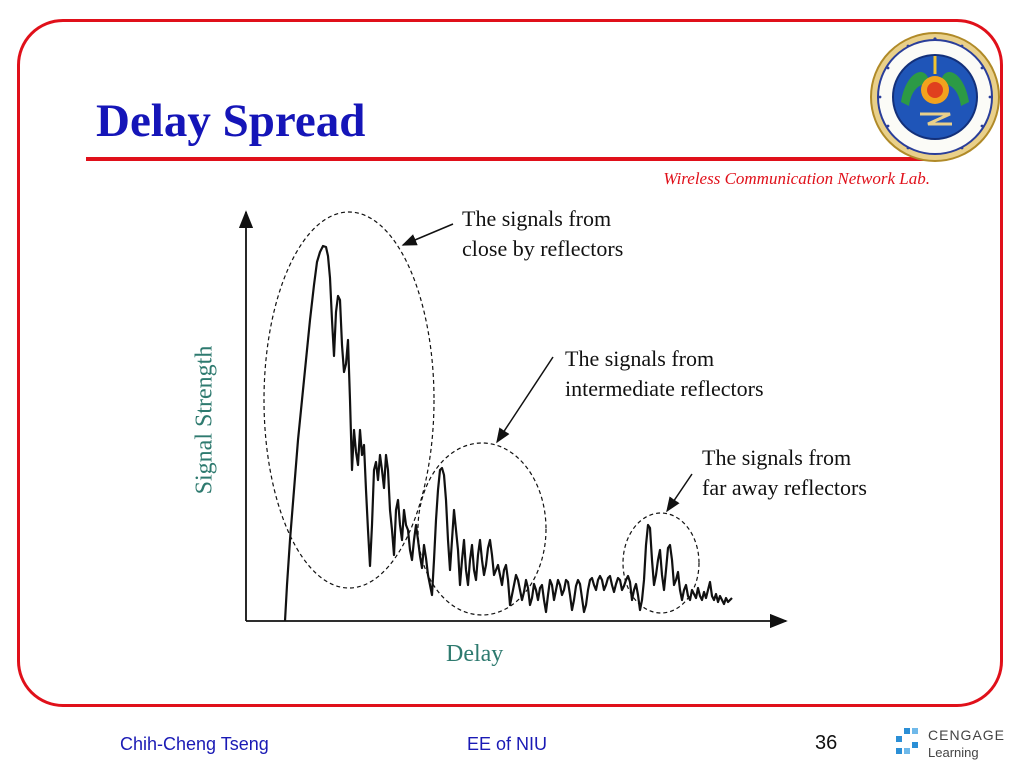 The height and width of the screenshot is (768, 1024). What do you see at coordinates (826, 743) in the screenshot?
I see `page-number: 36` at bounding box center [826, 743].